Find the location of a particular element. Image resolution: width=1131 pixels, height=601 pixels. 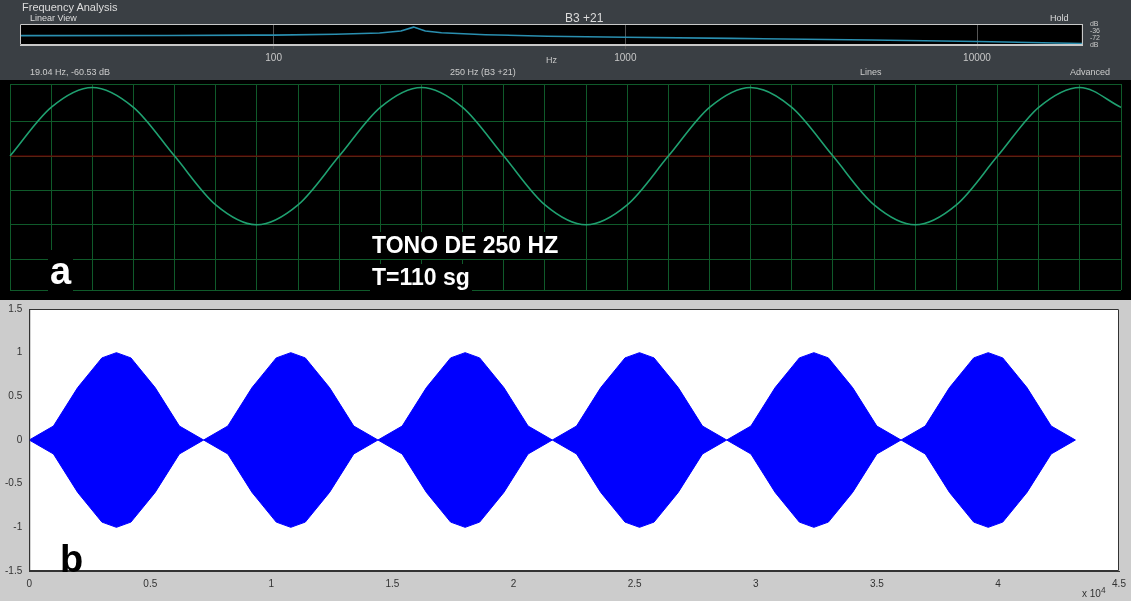

y-tick-label: 0.5 is located at coordinates (15, 396).